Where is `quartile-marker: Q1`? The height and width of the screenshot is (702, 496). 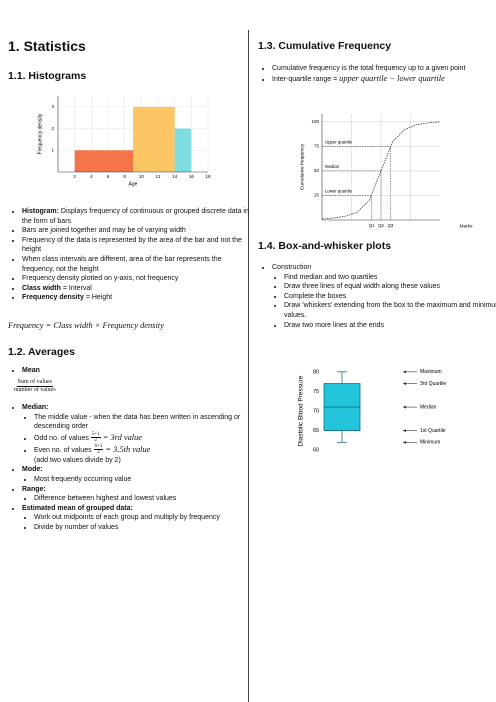 quartile-marker: Q1 is located at coordinates (372, 225).